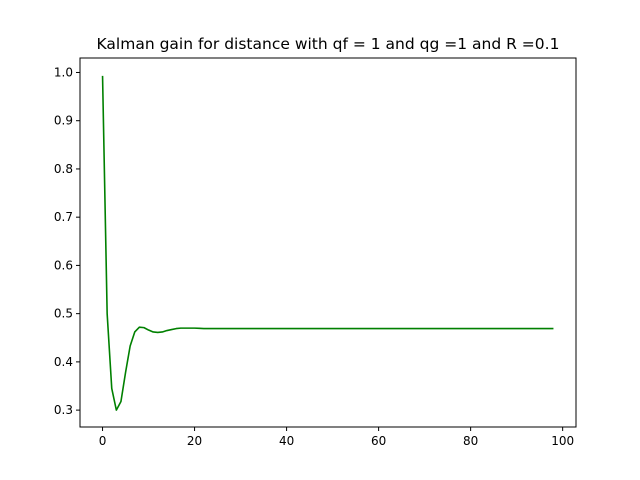  Describe the element at coordinates (63, 169) in the screenshot. I see `y-tick-label: 0.8` at that location.